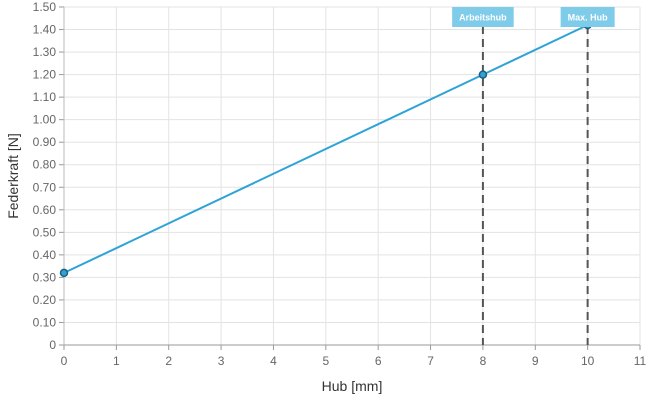  Describe the element at coordinates (45, 210) in the screenshot. I see `y-tick-label: 0.60` at that location.